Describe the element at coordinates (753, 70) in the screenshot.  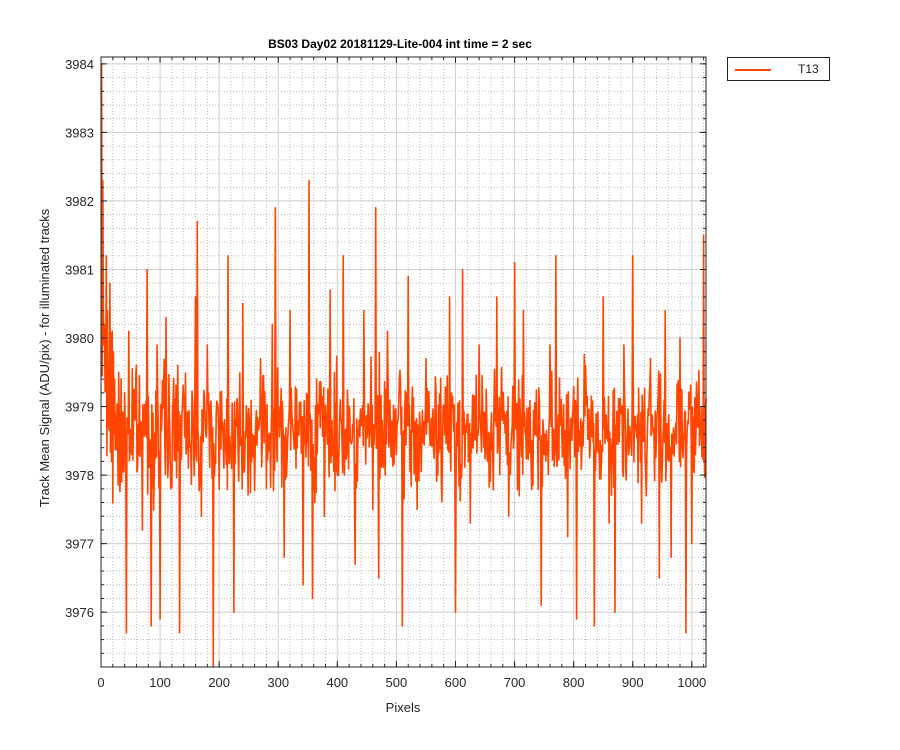
I see `legend-swatch-t13` at that location.